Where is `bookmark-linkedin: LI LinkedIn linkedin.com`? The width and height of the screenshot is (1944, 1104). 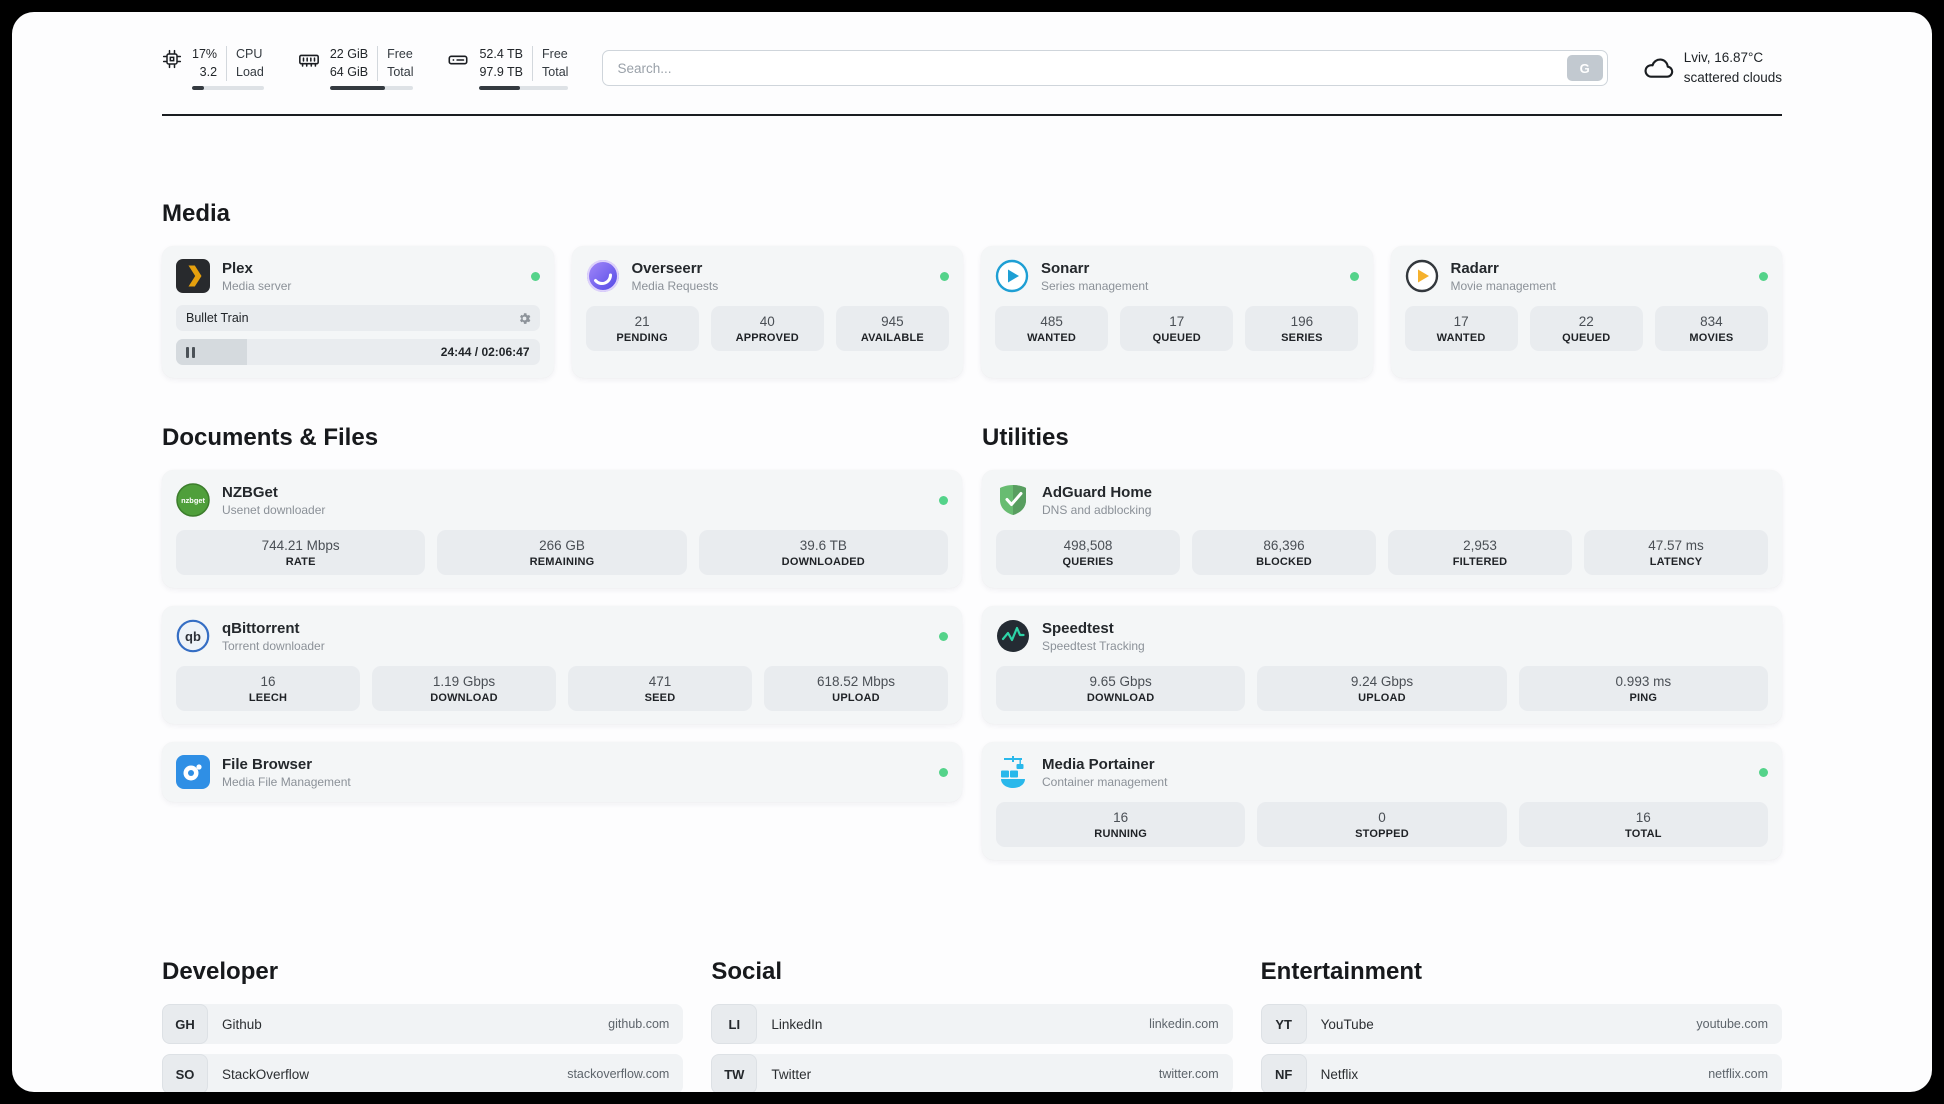
bookmark-linkedin: LI LinkedIn linkedin.com is located at coordinates (972, 1024).